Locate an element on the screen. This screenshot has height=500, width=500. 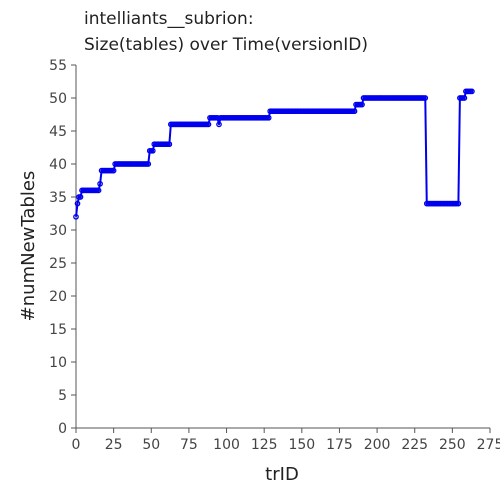
x-axis-label: trID is located at coordinates (282, 474).